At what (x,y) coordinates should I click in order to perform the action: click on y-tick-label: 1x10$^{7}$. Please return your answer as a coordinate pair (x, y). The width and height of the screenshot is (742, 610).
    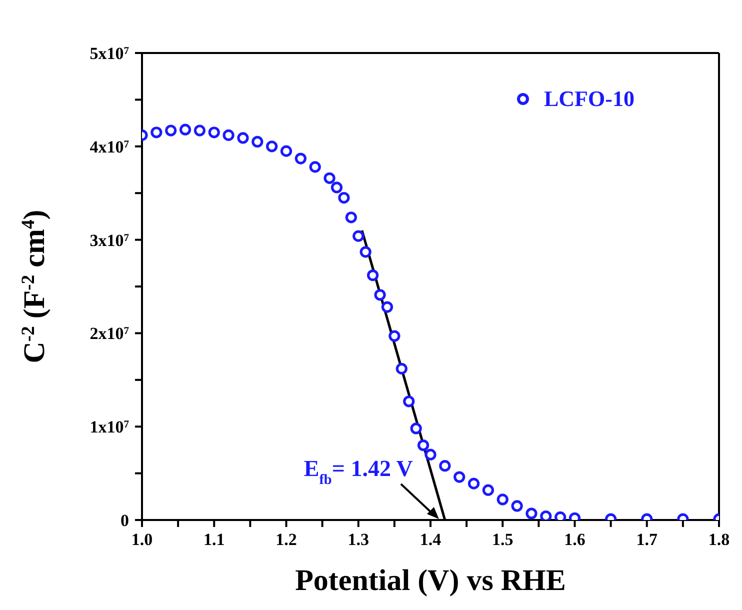
    Looking at the image, I should click on (110, 427).